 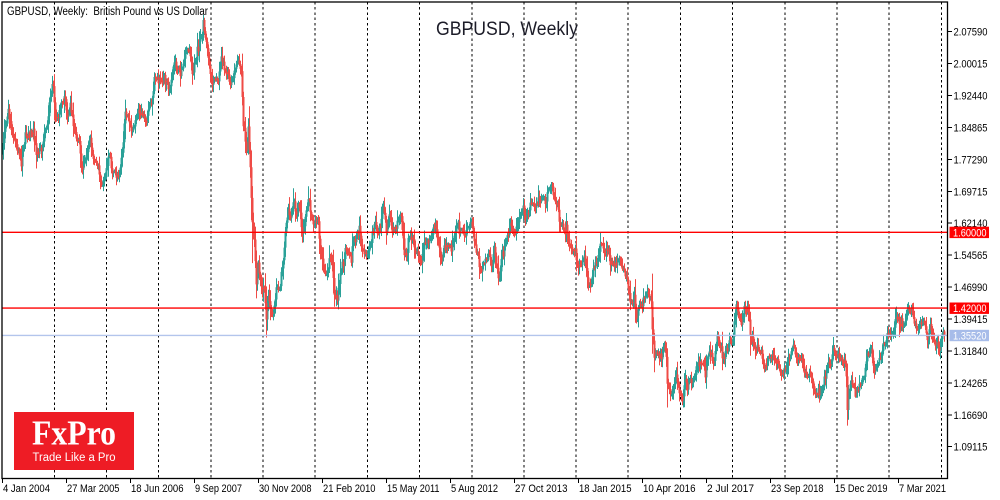 I want to click on svg-text: FxPro, so click(x=74, y=433).